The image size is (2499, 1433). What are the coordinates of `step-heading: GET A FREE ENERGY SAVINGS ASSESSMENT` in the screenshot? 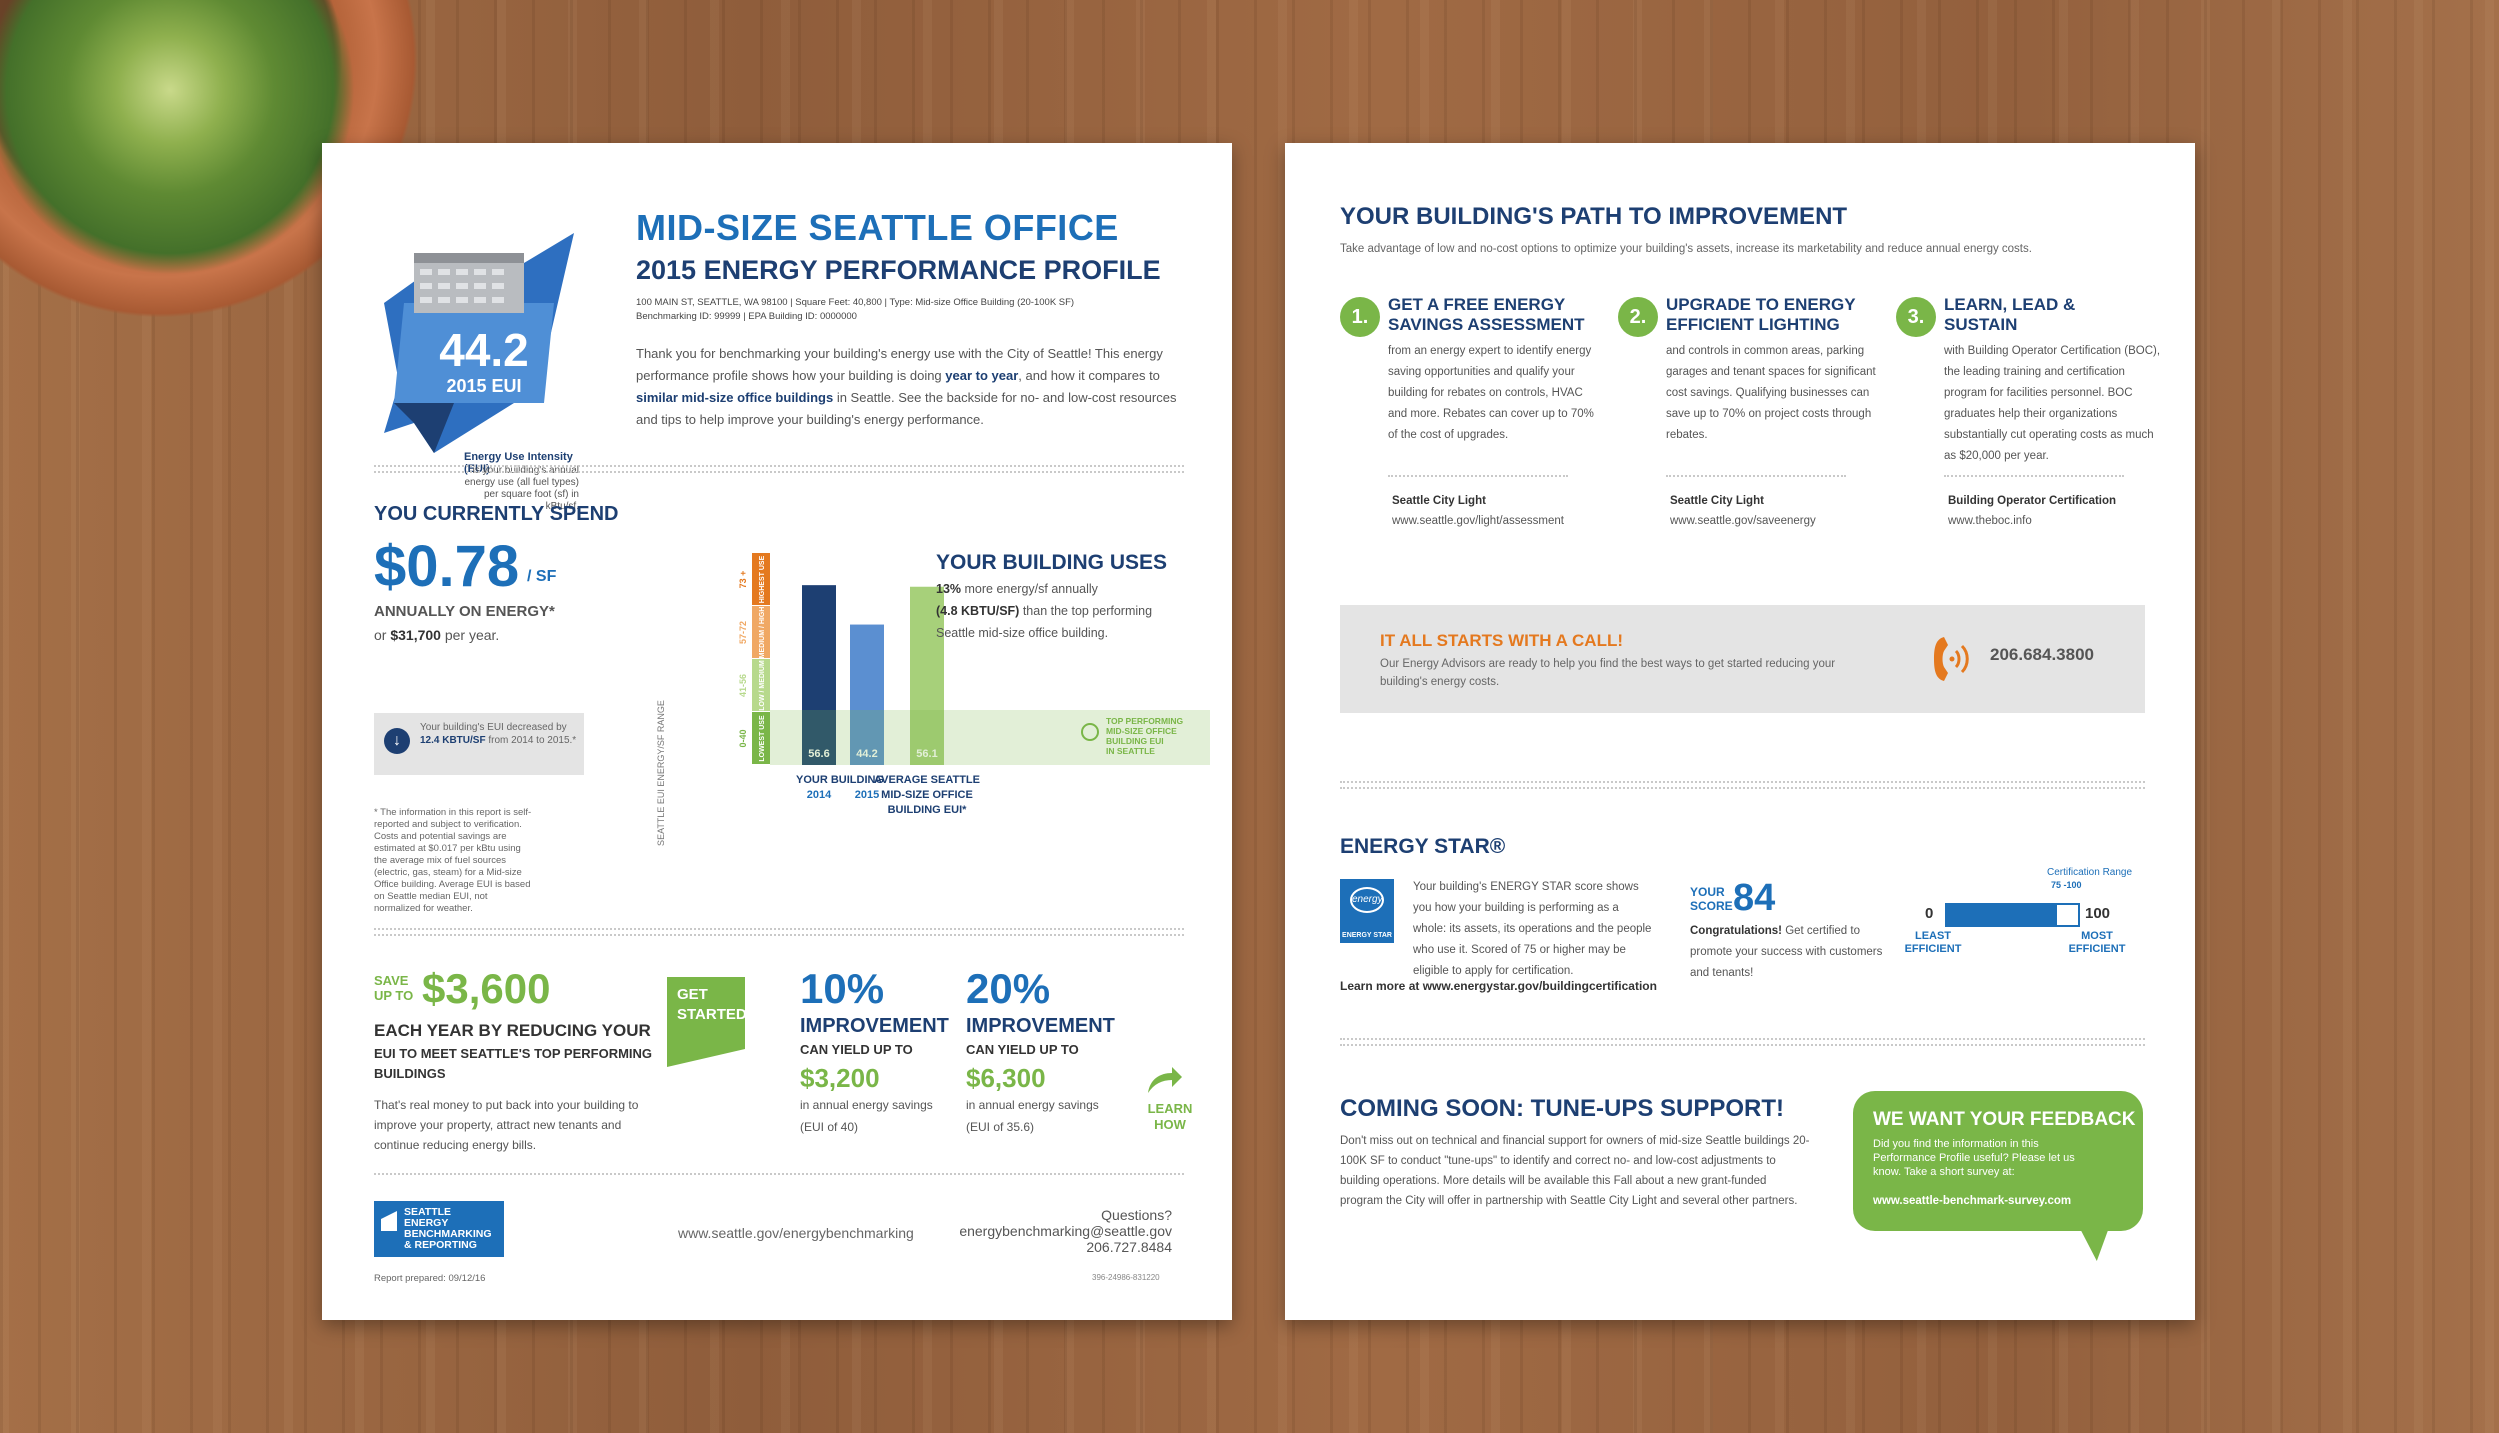 It's located at (1486, 314).